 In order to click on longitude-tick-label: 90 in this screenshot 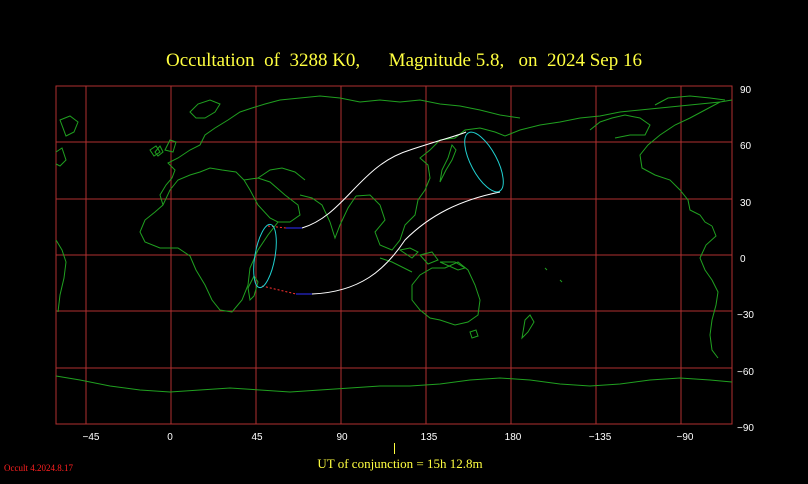, I will do `click(342, 437)`.